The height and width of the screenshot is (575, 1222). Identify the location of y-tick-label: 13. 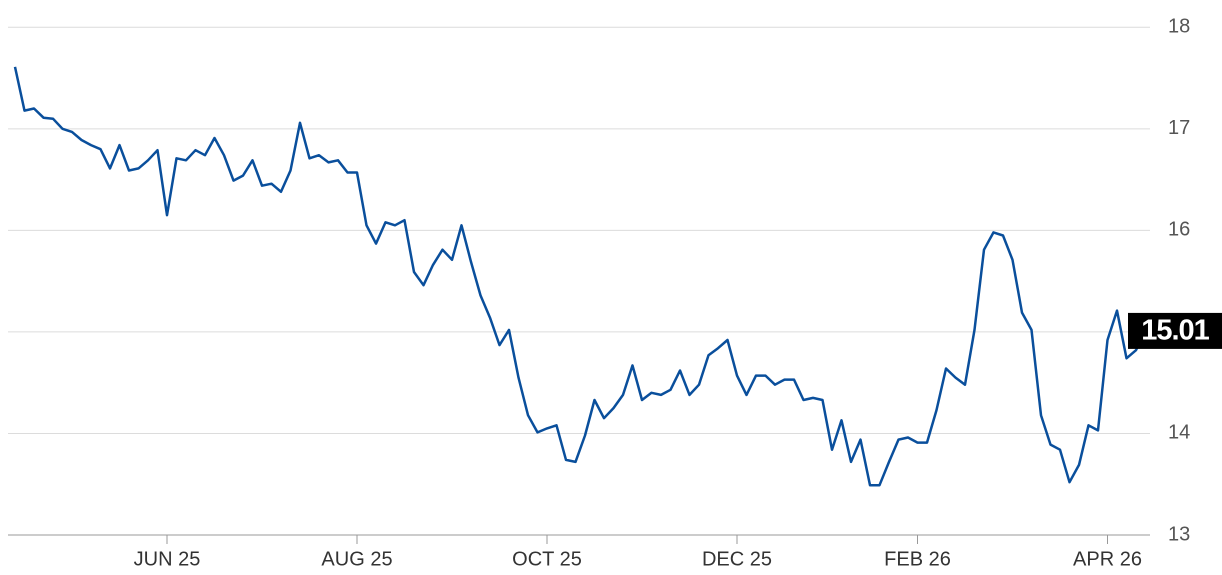
(1179, 534).